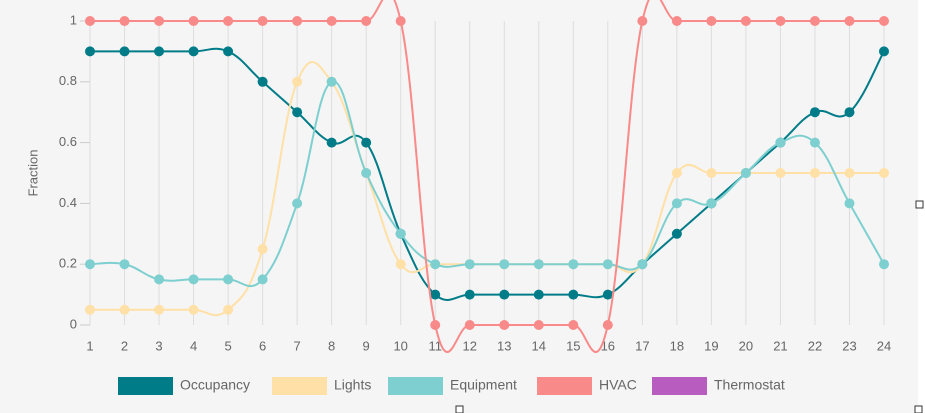 Image resolution: width=925 pixels, height=413 pixels. Describe the element at coordinates (749, 385) in the screenshot. I see `legend-label: Thermostat` at that location.